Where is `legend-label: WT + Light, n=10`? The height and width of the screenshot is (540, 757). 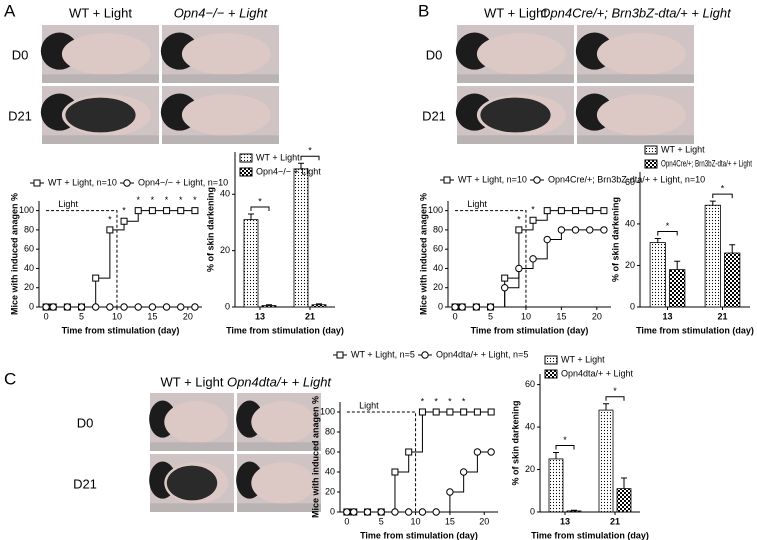 legend-label: WT + Light, n=10 is located at coordinates (492, 179).